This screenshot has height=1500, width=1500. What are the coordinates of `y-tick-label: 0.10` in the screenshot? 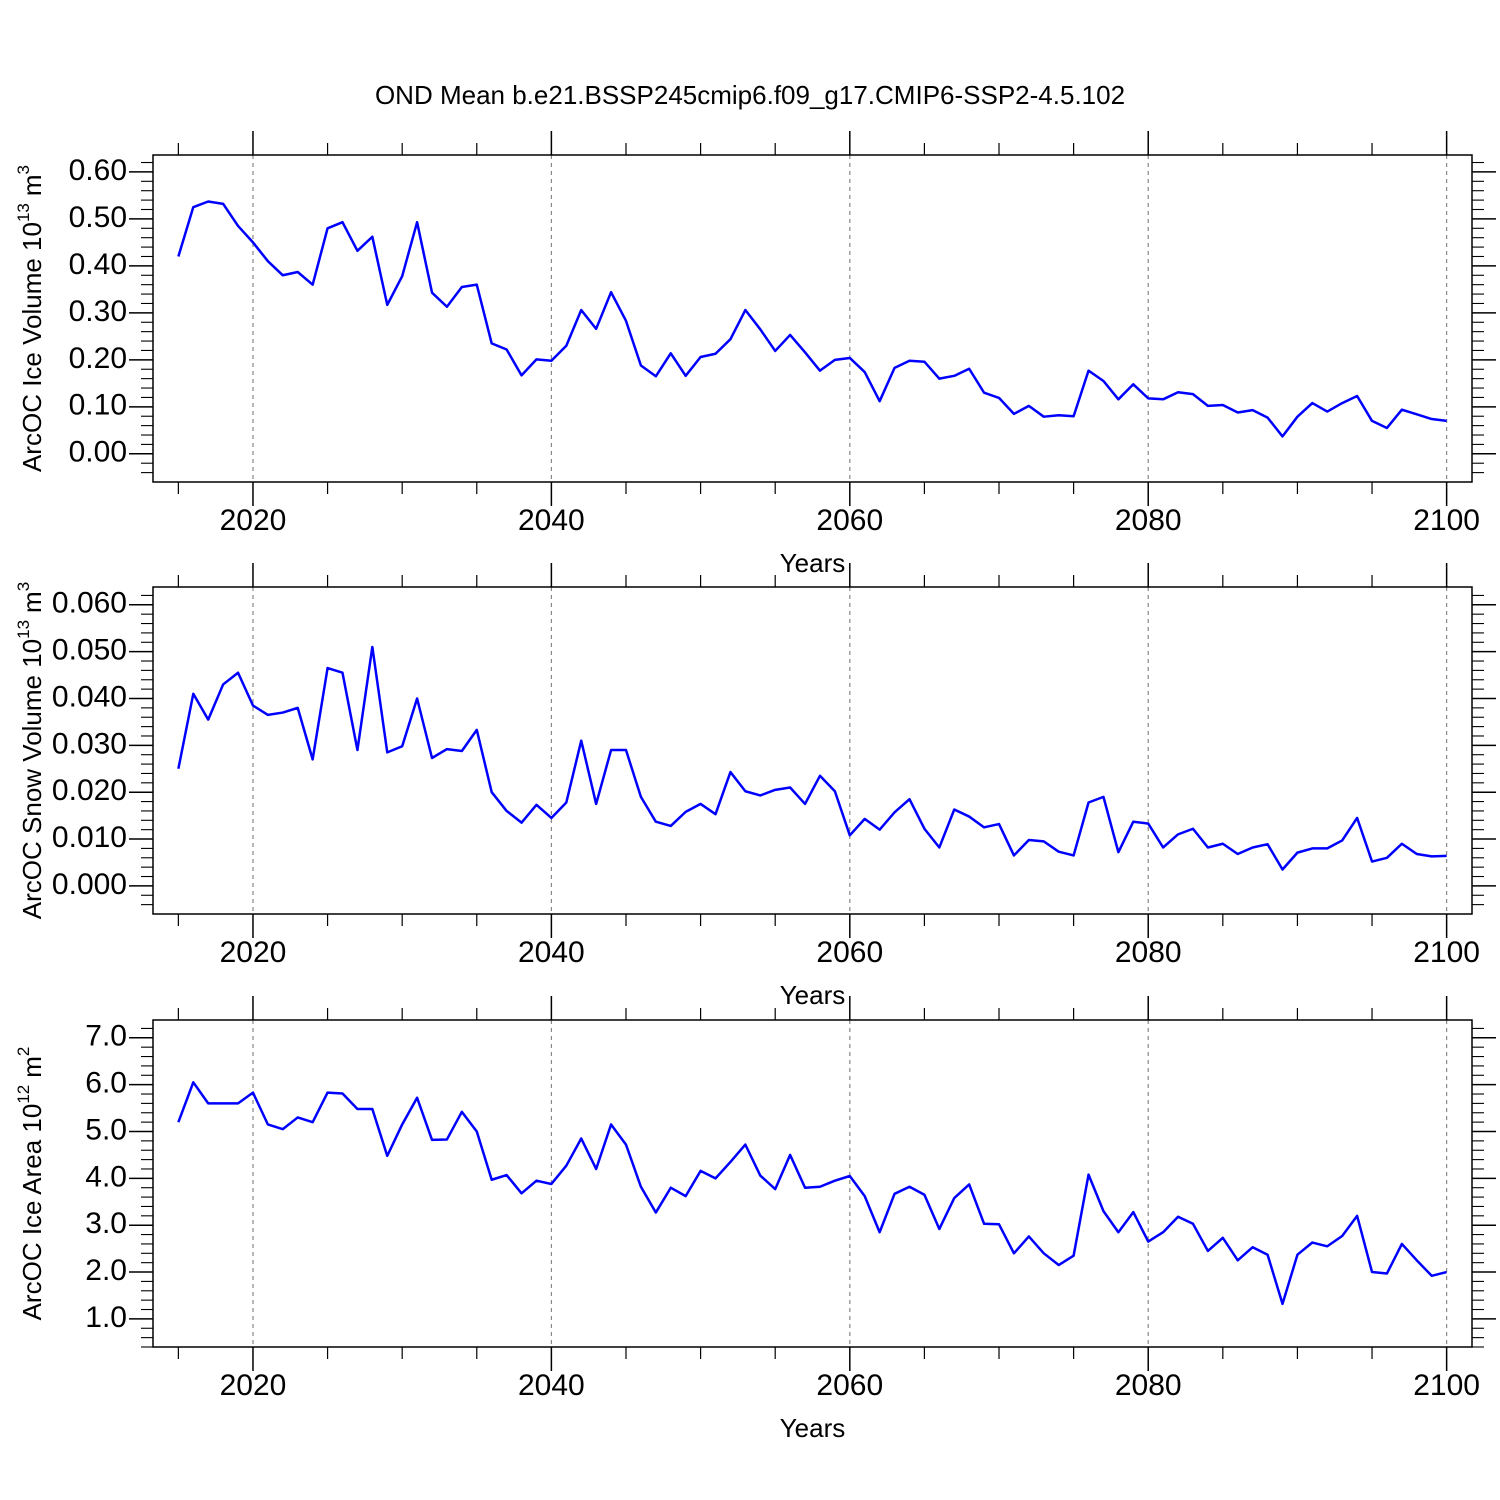 It's located at (98, 405).